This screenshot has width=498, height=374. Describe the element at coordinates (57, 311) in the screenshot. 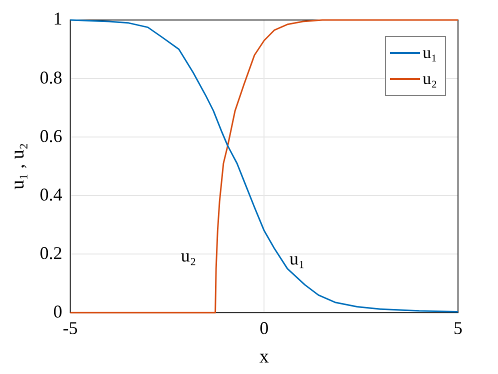

I see `y-tick-label: 0` at that location.